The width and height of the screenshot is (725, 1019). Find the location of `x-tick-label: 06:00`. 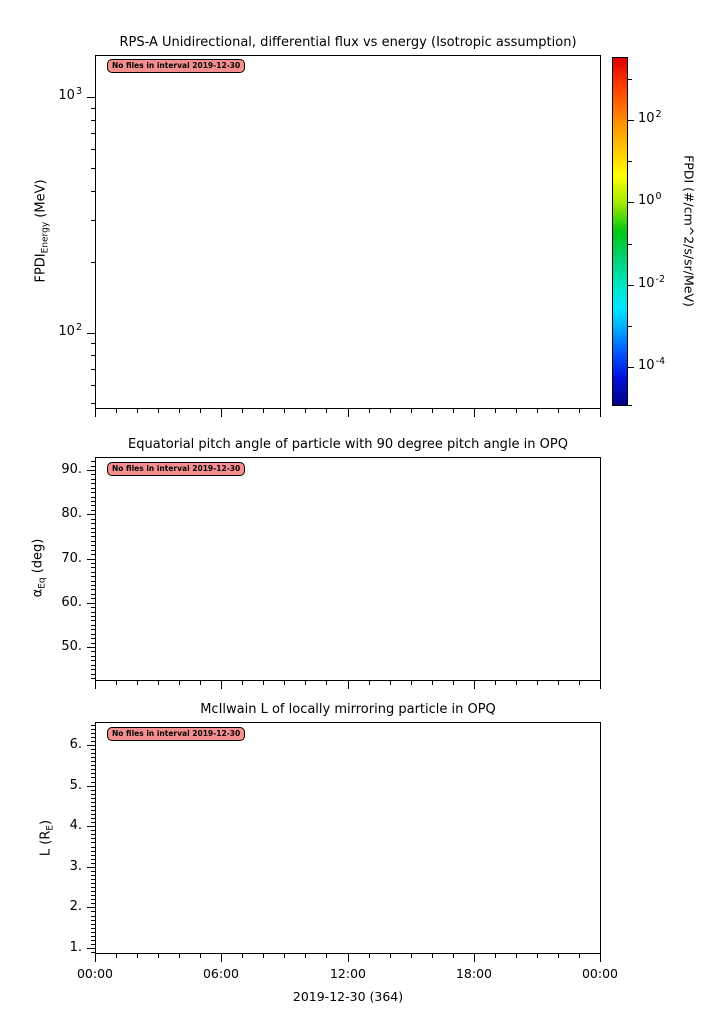

x-tick-label: 06:00 is located at coordinates (221, 973).